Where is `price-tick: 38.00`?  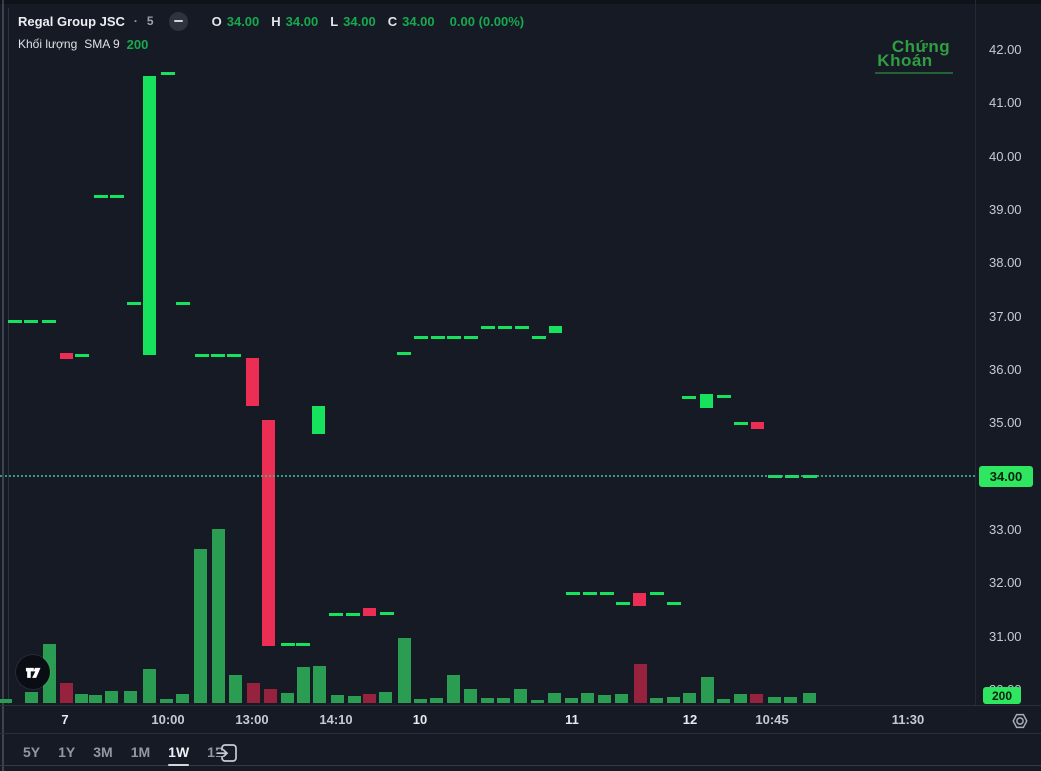
price-tick: 38.00 is located at coordinates (1005, 263).